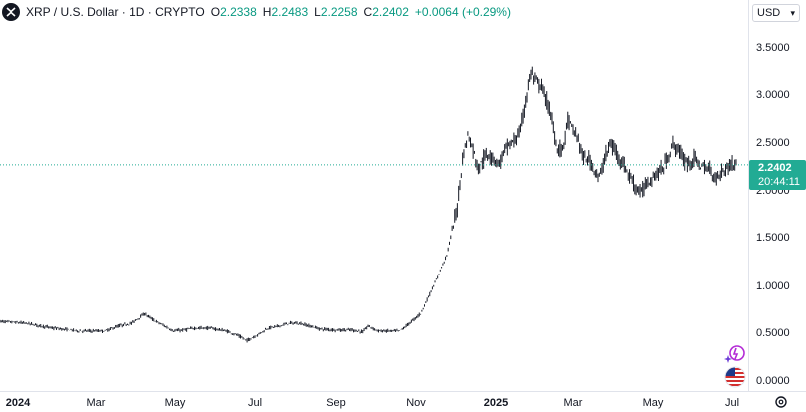  I want to click on price-tick: 3.0000, so click(773, 95).